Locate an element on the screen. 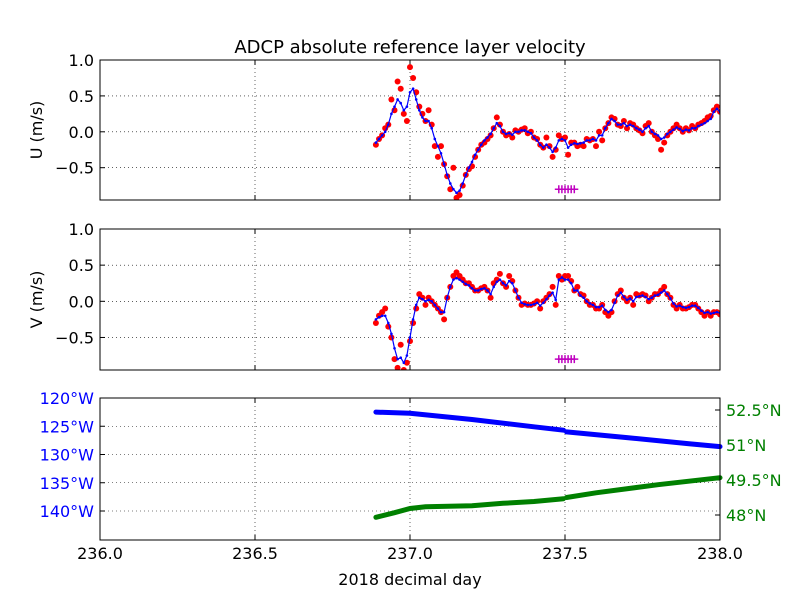 Image resolution: width=800 pixels, height=600 pixels. longitude-tick-label: 135°W is located at coordinates (67, 483).